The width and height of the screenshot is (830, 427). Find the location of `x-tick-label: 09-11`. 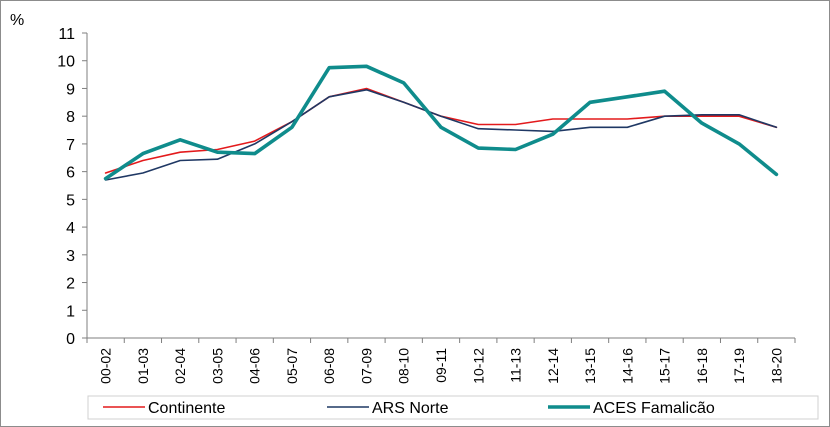

x-tick-label: 09-11 is located at coordinates (441, 365).